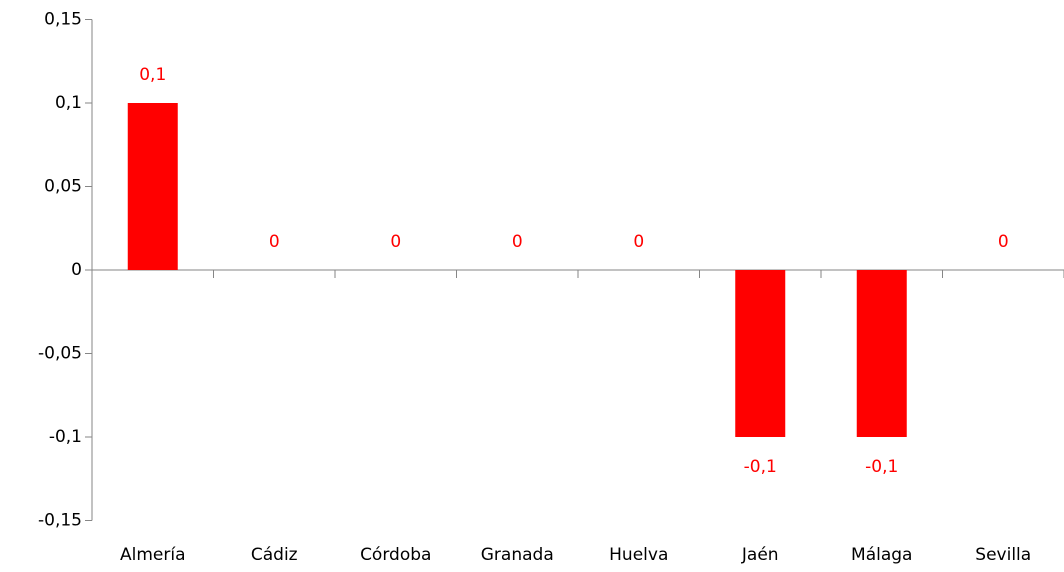 This screenshot has height=572, width=1064. I want to click on x-tick-label: Granada, so click(517, 555).